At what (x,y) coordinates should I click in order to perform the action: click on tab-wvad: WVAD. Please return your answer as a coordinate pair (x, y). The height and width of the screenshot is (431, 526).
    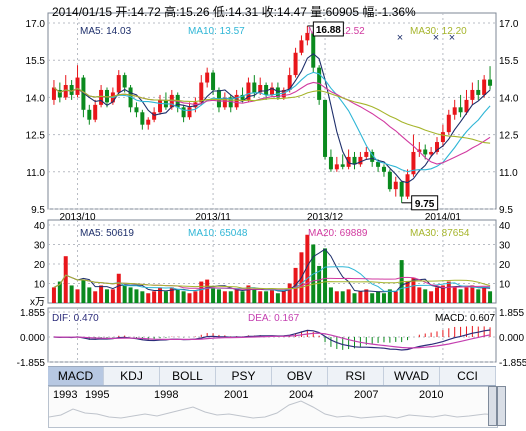
    Looking at the image, I should click on (412, 376).